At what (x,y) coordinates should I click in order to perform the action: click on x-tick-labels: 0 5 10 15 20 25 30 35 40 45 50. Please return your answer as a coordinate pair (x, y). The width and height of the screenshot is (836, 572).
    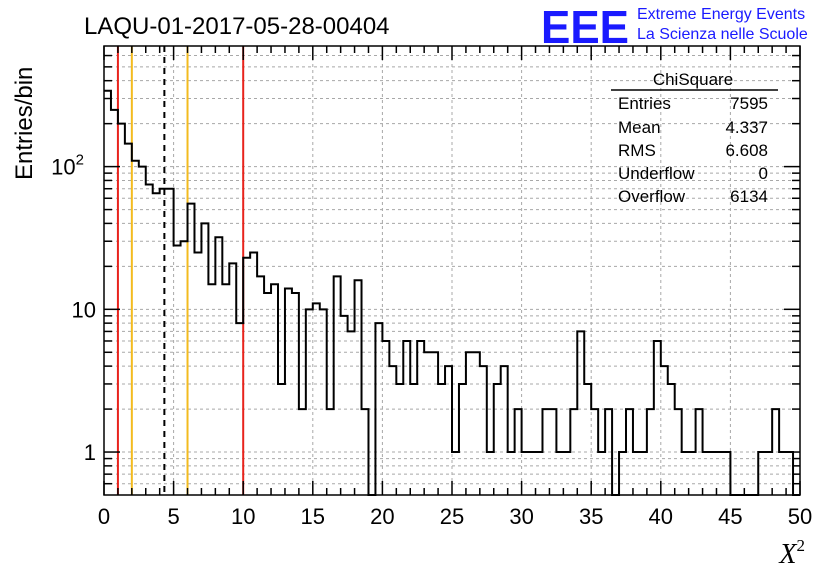
    Looking at the image, I should click on (455, 516).